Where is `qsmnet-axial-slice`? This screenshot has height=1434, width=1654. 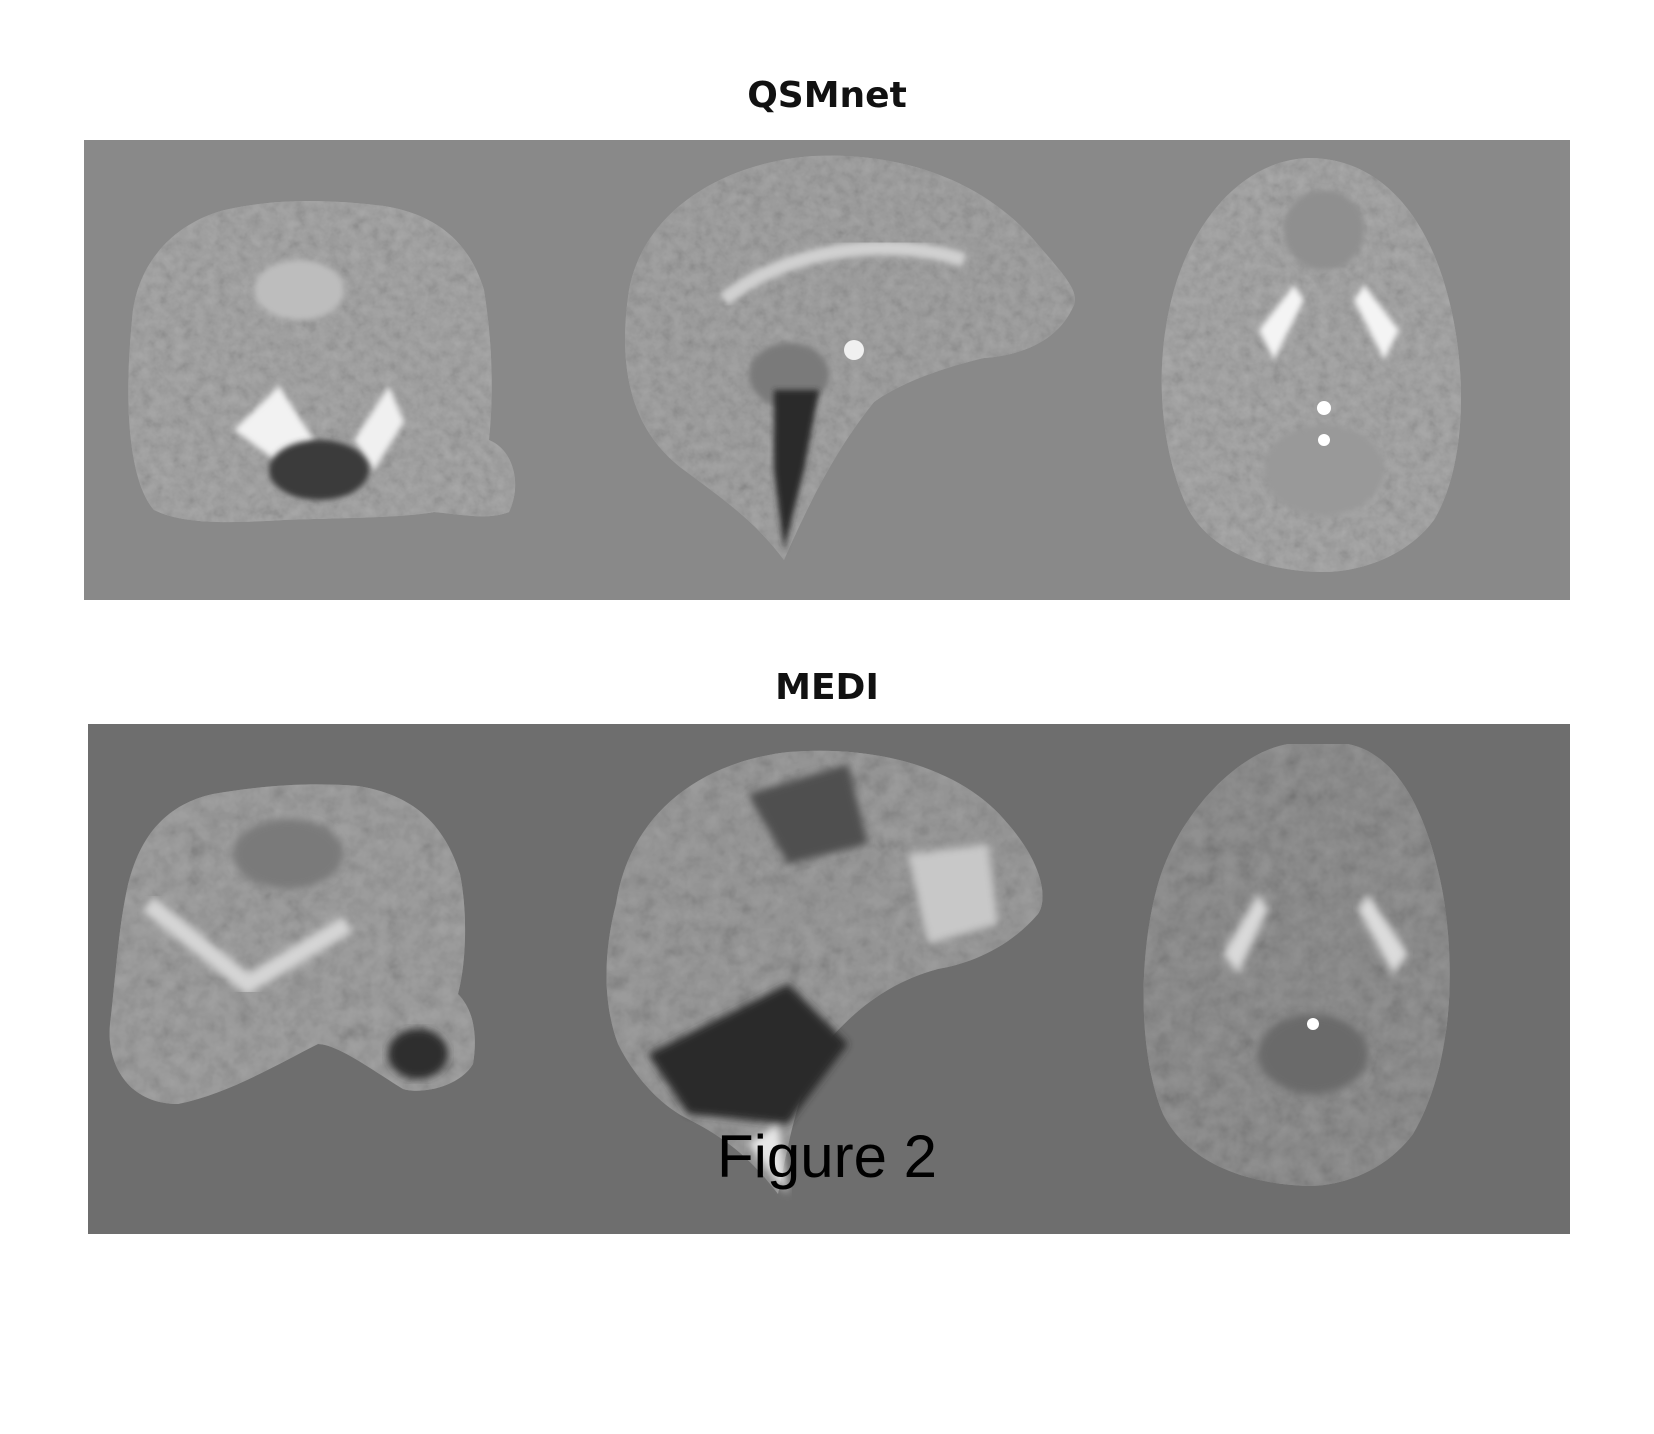
qsmnet-axial-slice is located at coordinates (1311, 365).